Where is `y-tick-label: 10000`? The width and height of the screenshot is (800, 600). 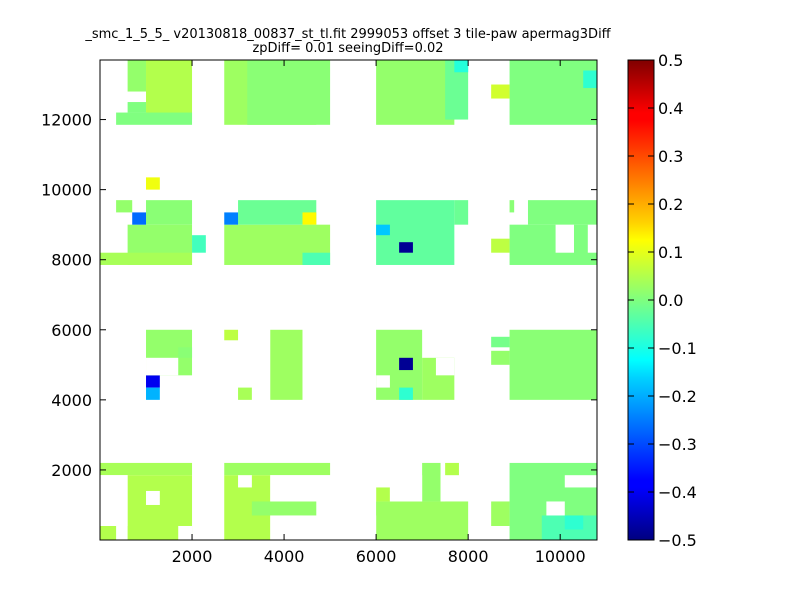
y-tick-label: 10000 is located at coordinates (66, 190).